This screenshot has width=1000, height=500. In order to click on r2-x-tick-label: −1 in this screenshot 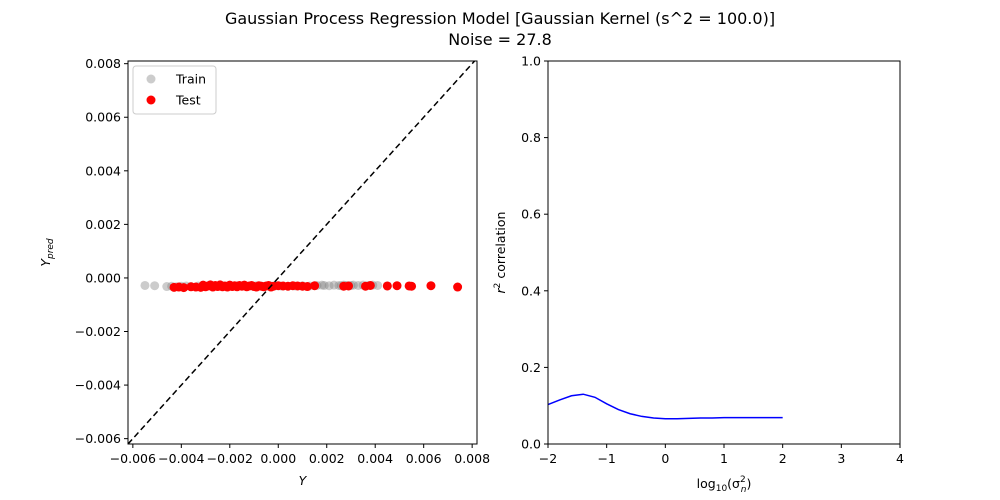, I will do `click(606, 458)`.